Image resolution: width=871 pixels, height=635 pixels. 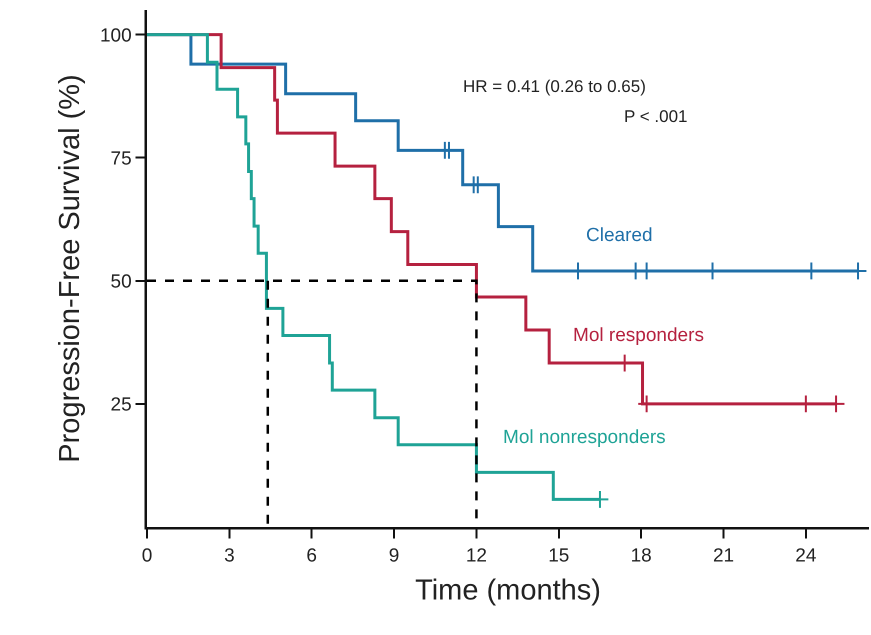 I want to click on y-tick-label: 50, so click(x=121, y=281).